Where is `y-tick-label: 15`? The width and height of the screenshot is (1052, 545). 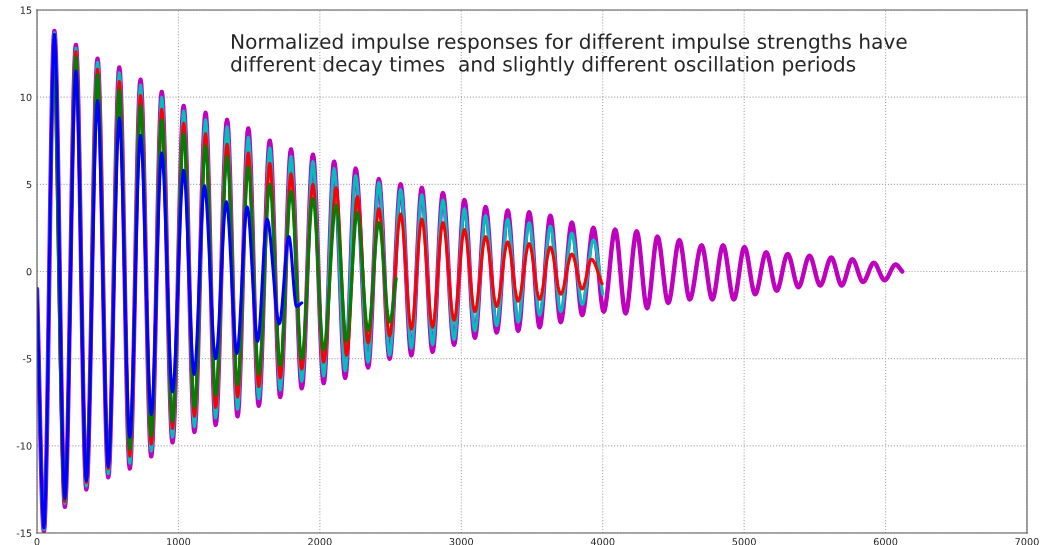 y-tick-label: 15 is located at coordinates (26, 10).